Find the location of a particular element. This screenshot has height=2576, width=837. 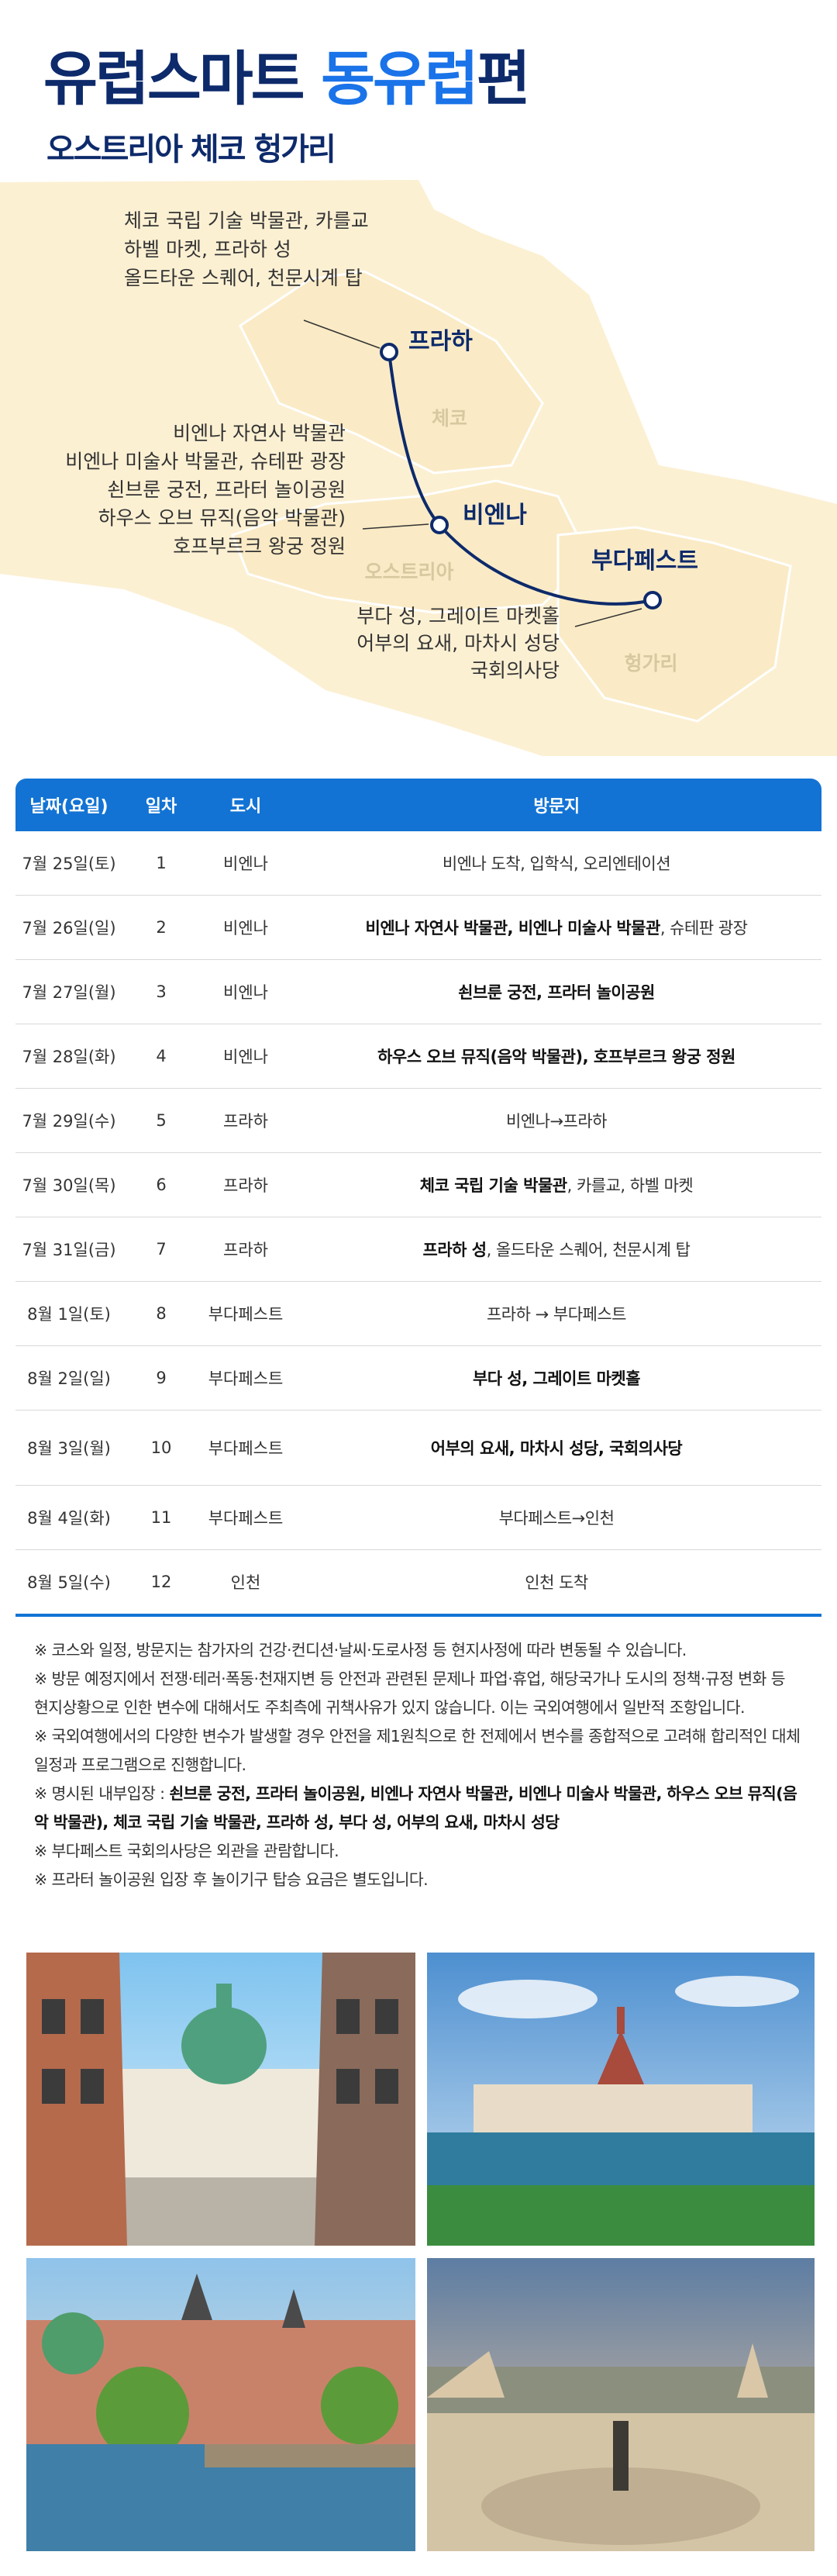

sight-line: 하우스 오브 뮤직(음악 박물관) is located at coordinates (222, 519).